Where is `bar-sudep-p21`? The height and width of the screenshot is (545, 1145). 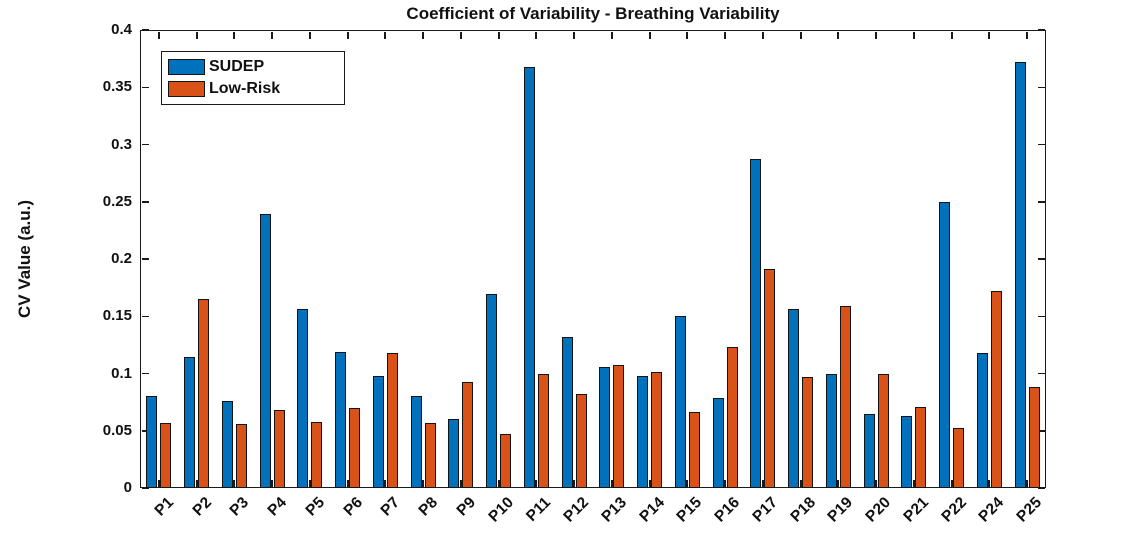 bar-sudep-p21 is located at coordinates (907, 451).